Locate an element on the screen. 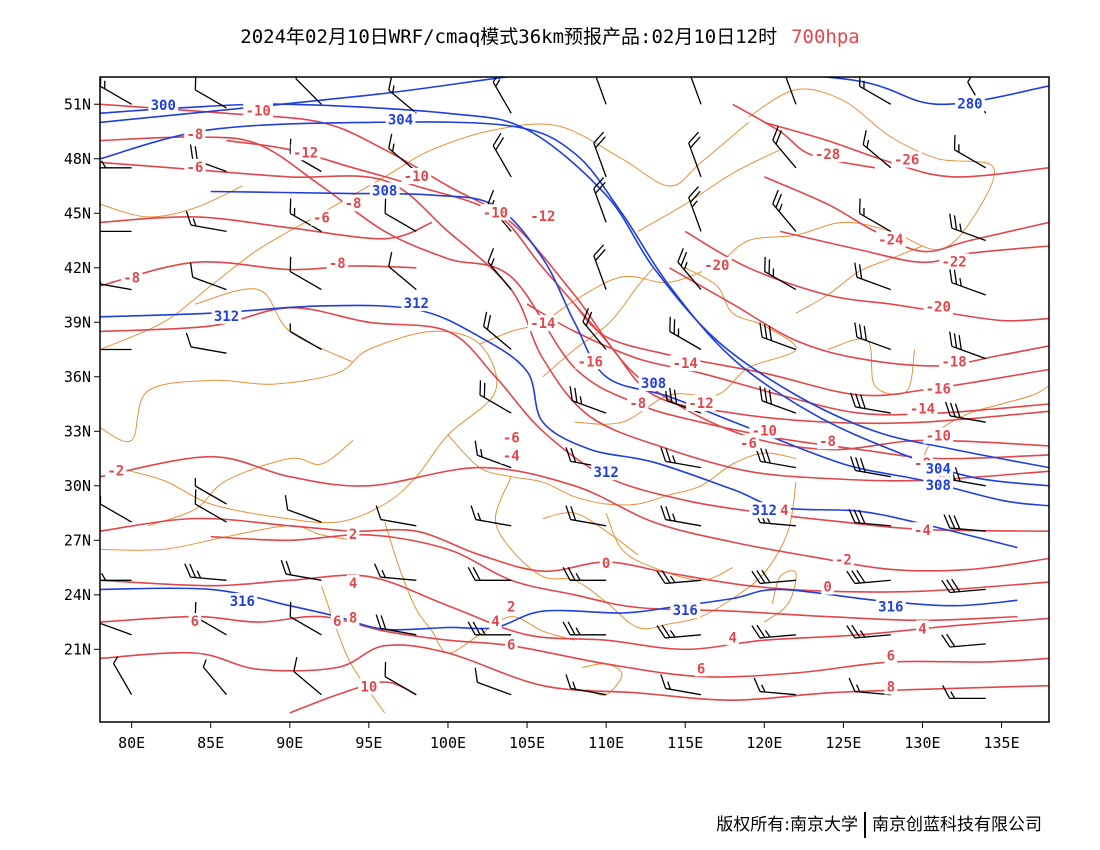 The image size is (1100, 850). lon-tick-label: 90E is located at coordinates (289, 743).